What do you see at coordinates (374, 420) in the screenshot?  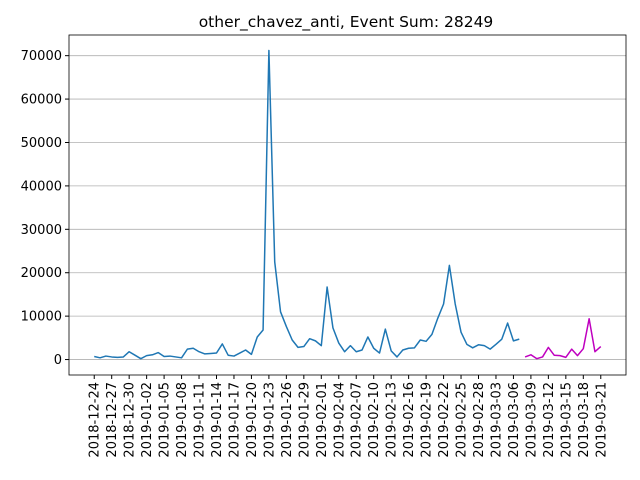 I see `x-tick-label: 2019-02-10` at bounding box center [374, 420].